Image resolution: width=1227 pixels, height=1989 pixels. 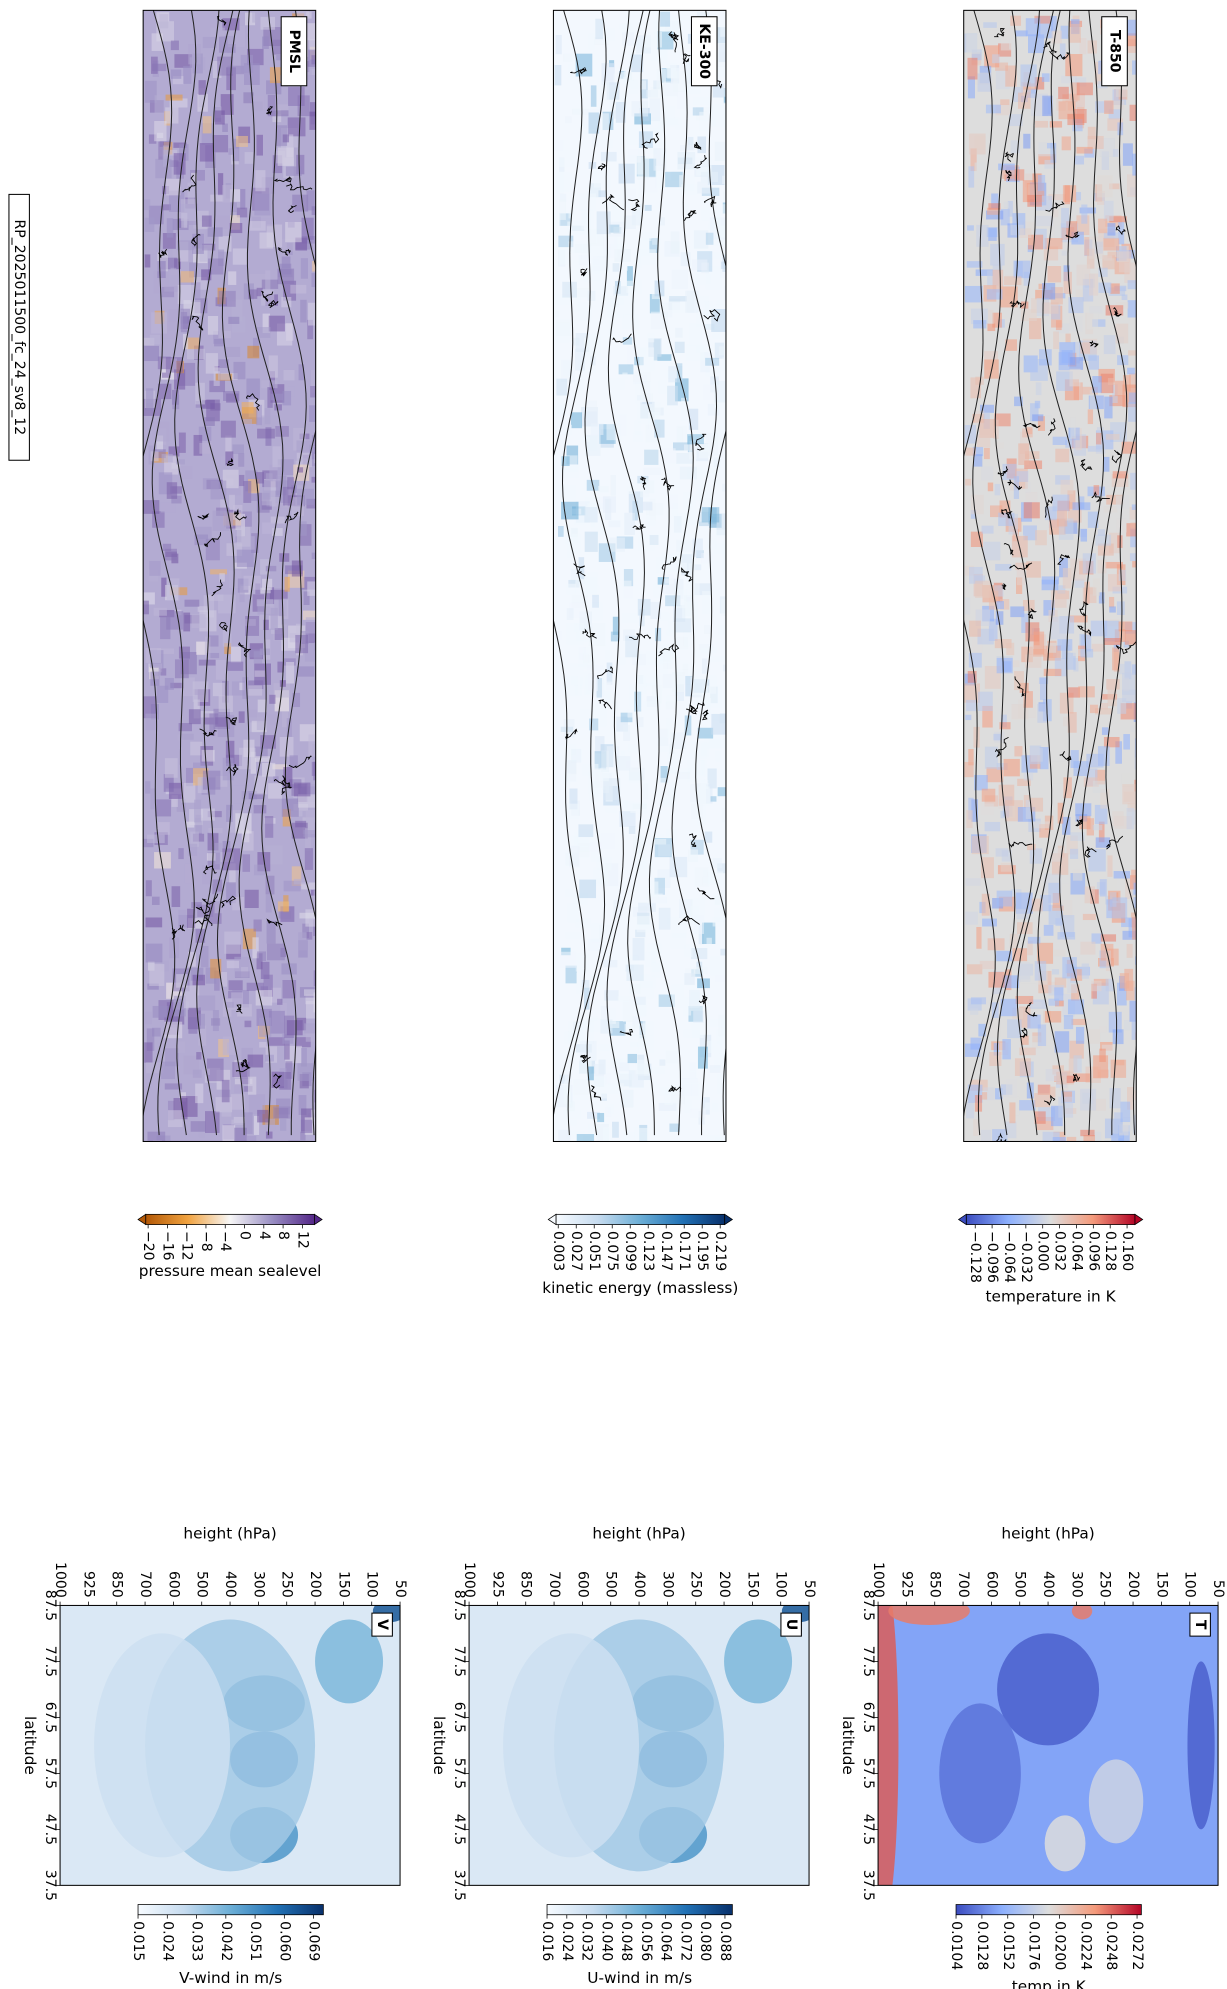 What do you see at coordinates (962, 1219) in the screenshot?
I see `colorbar-extend` at bounding box center [962, 1219].